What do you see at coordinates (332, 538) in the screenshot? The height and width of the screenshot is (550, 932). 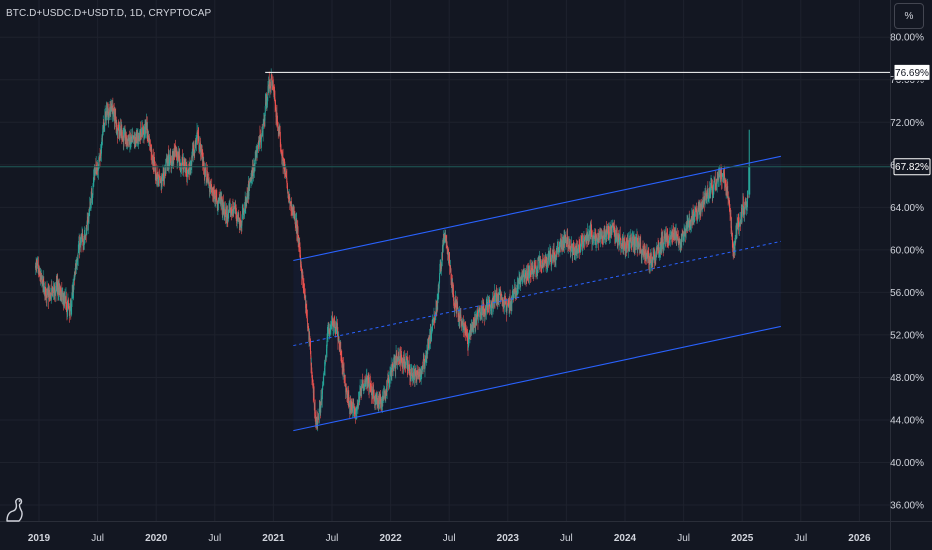 I see `x-tick-label: Jul` at bounding box center [332, 538].